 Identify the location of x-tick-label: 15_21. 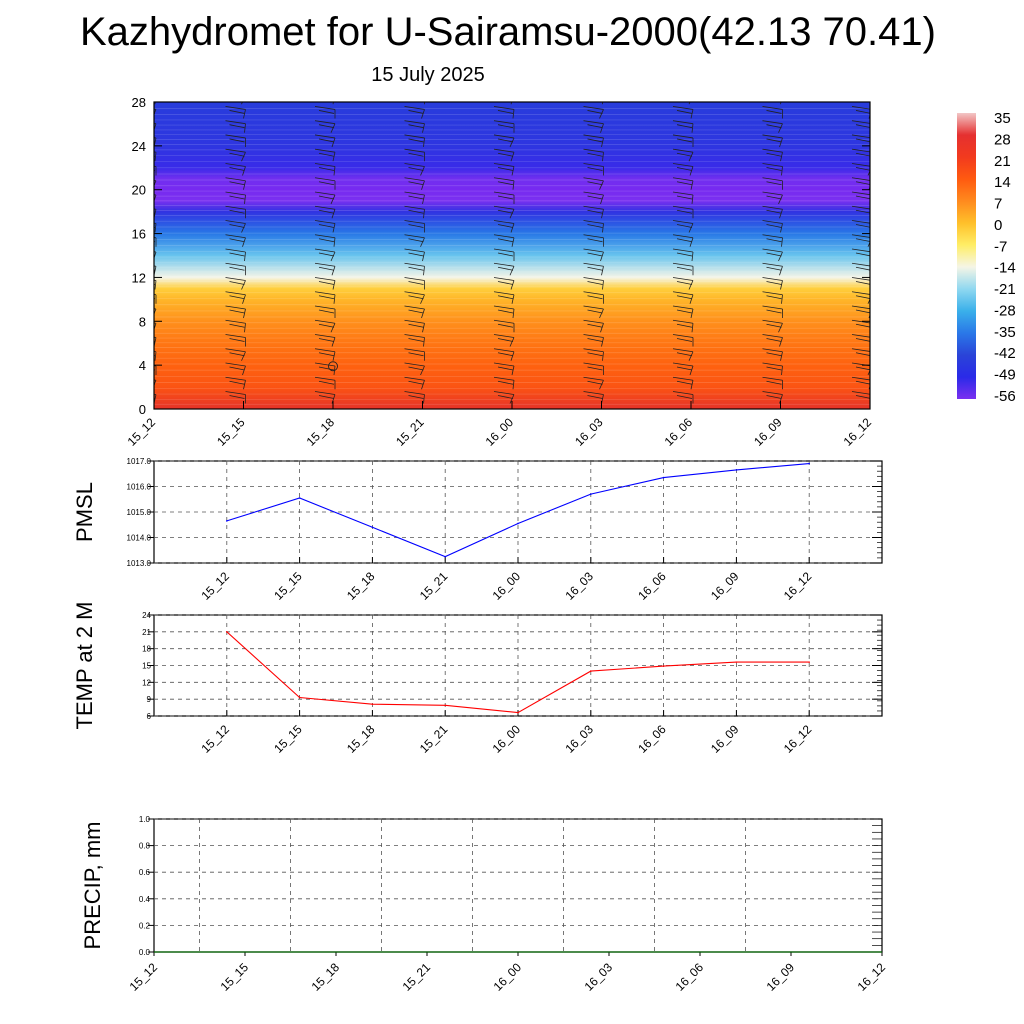
(417, 977).